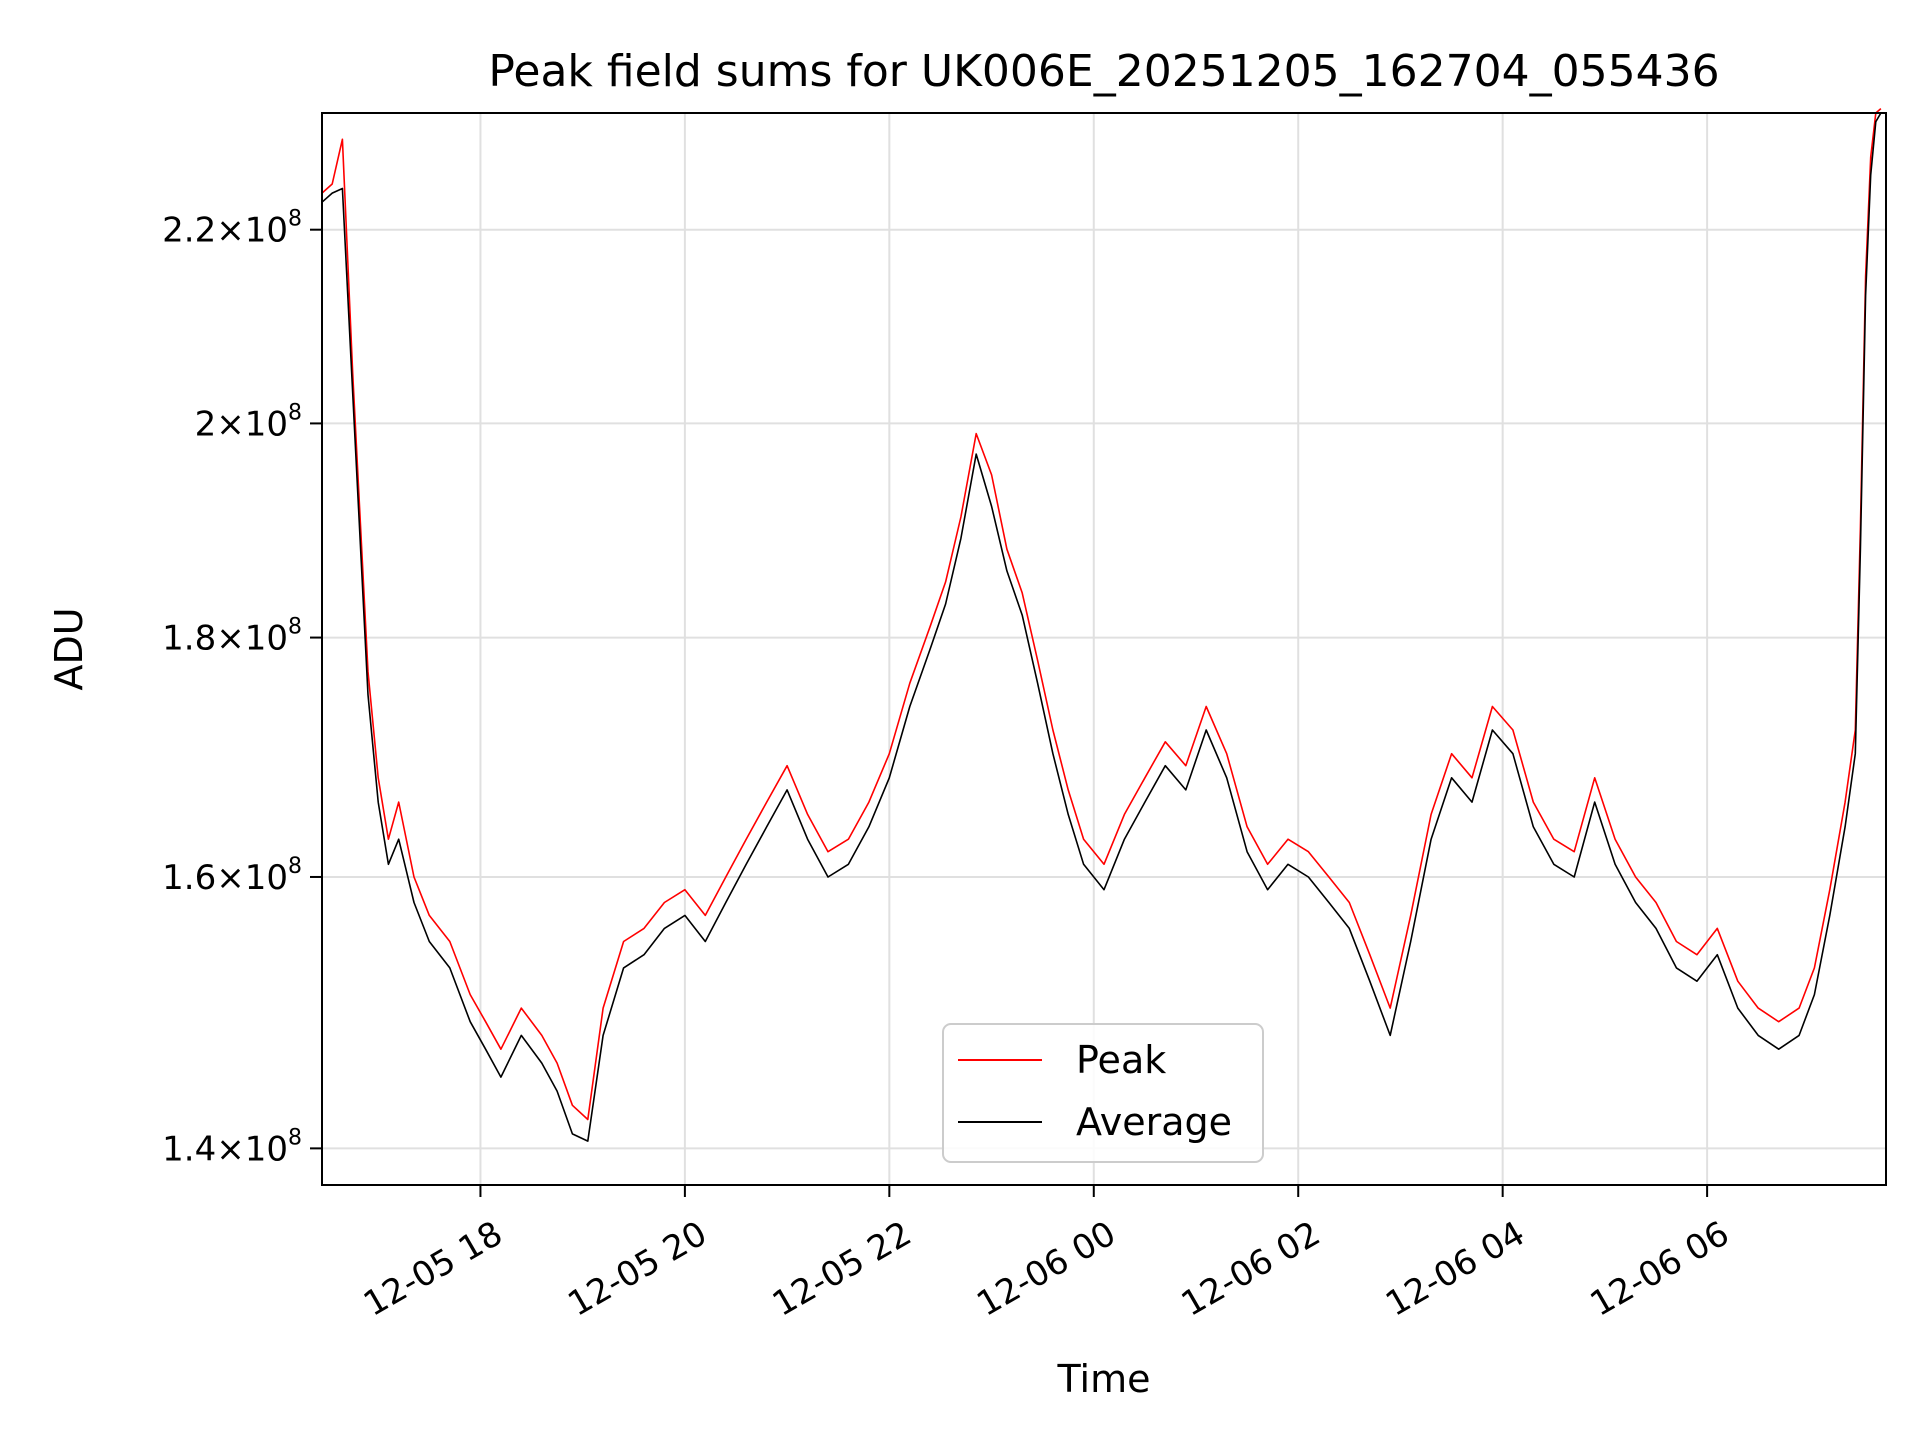  I want to click on y-axis-ticks: 1.4×108 1.6×108 1.8×108 2×108 2.2×108, so click(242, 688).